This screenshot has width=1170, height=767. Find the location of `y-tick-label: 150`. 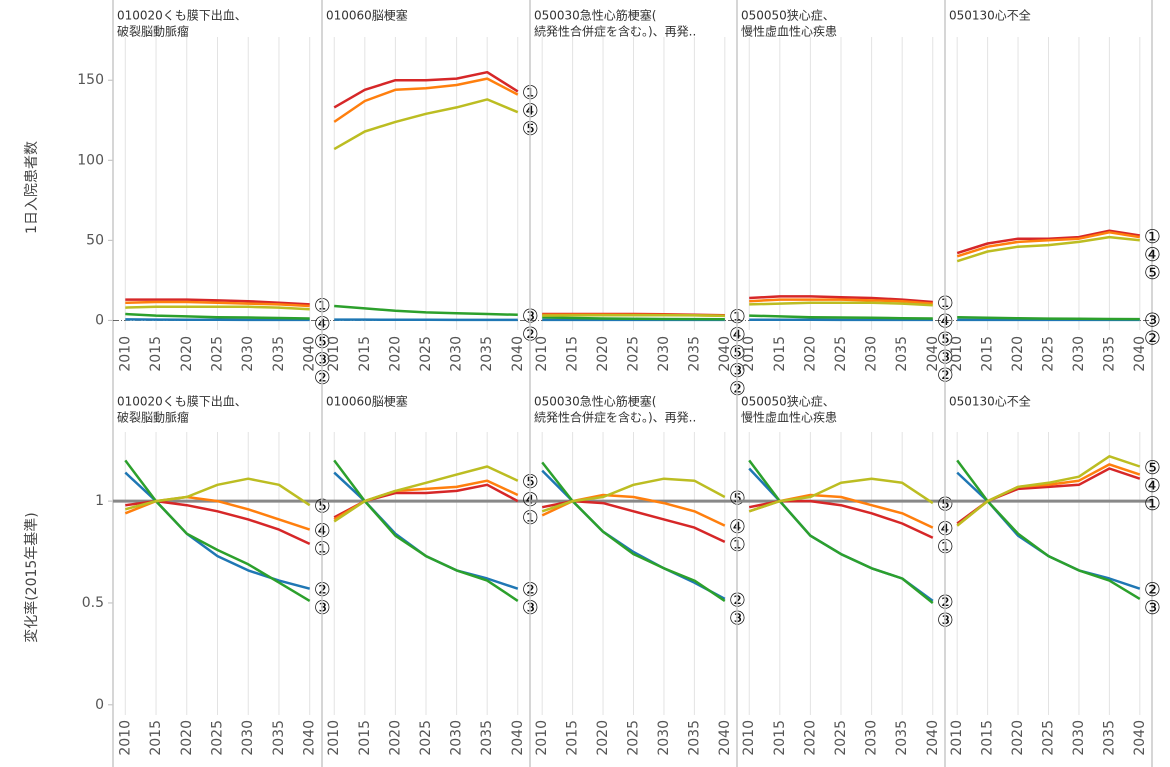

y-tick-label: 150 is located at coordinates (90, 80).